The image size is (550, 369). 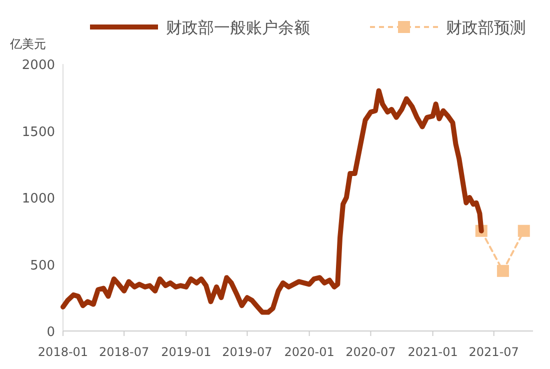 I want to click on y-tick-label: 1000, so click(x=38, y=199).